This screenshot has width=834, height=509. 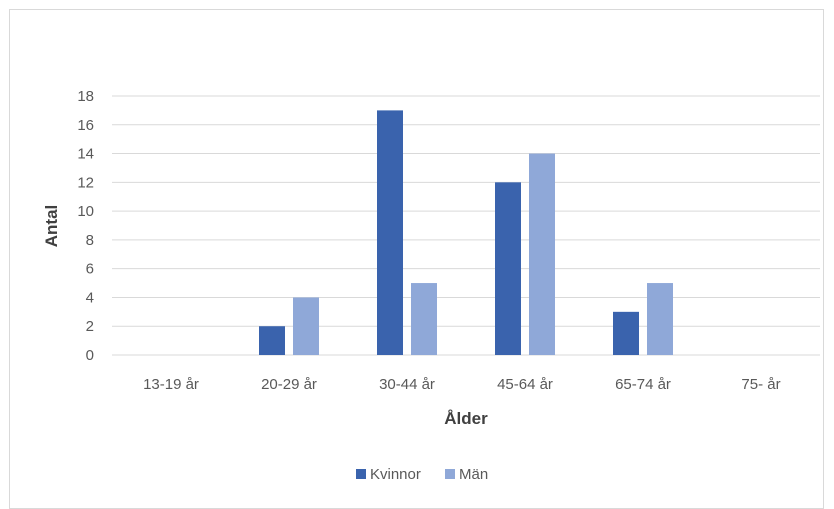 What do you see at coordinates (407, 384) in the screenshot?
I see `x-tick-label: 30-44 år` at bounding box center [407, 384].